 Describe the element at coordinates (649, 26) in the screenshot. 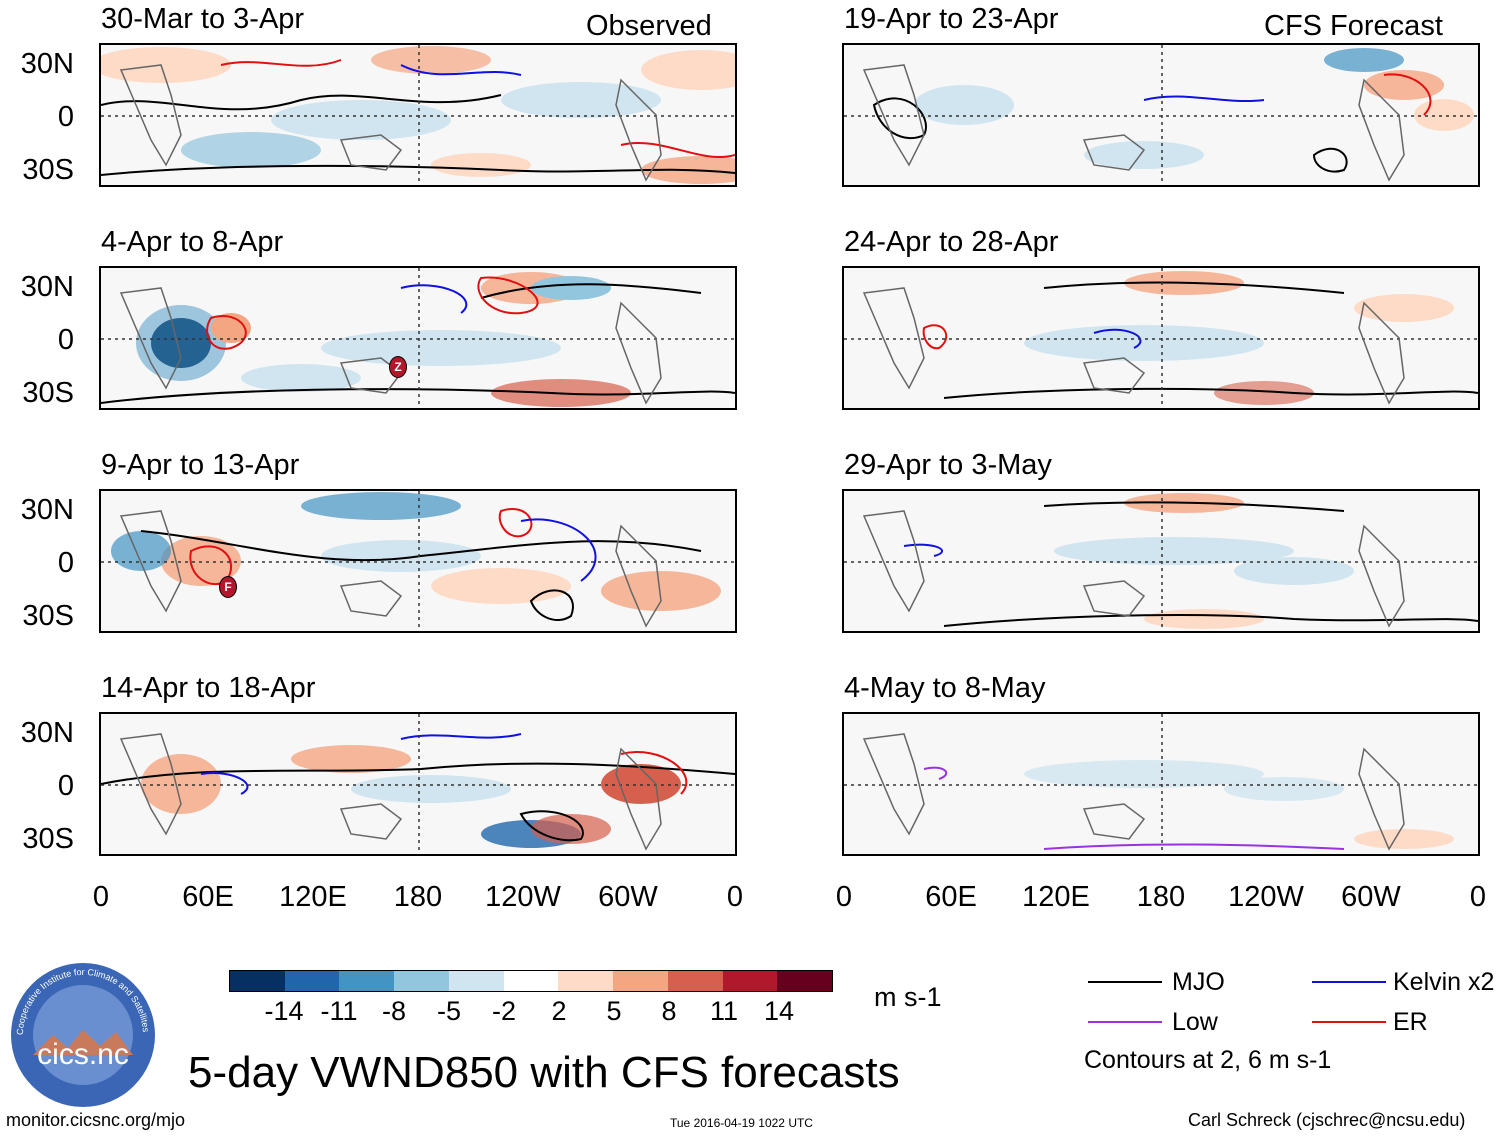

I see `observed-label: Observed` at that location.